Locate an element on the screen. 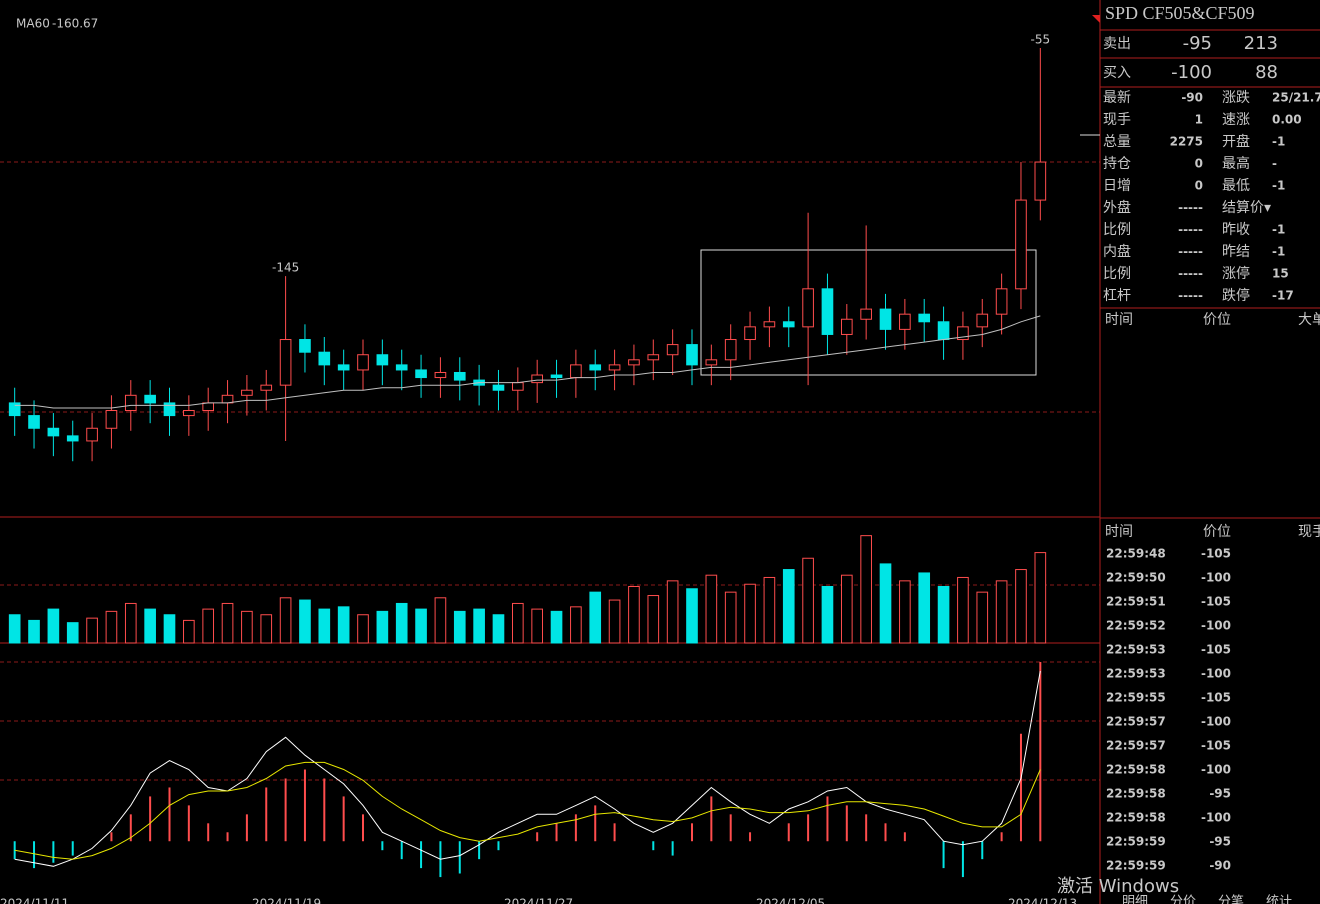 The width and height of the screenshot is (1320, 904). ma-value: -160.67 is located at coordinates (75, 24).